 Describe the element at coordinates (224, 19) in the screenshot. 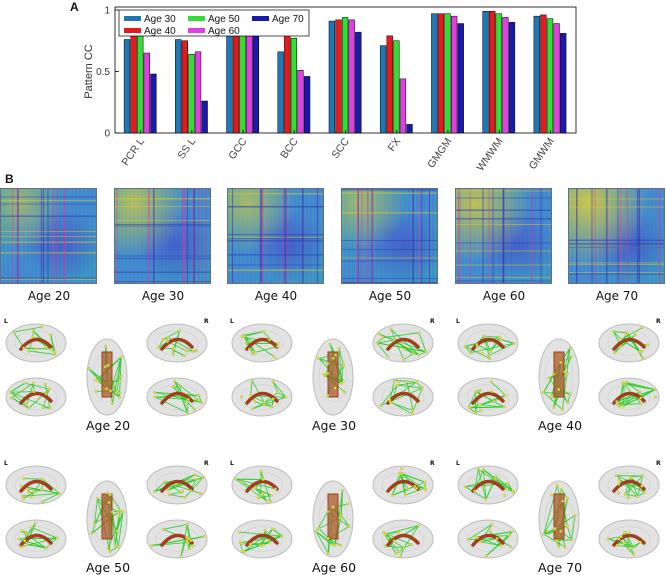

I see `legend-label: Age 50` at that location.